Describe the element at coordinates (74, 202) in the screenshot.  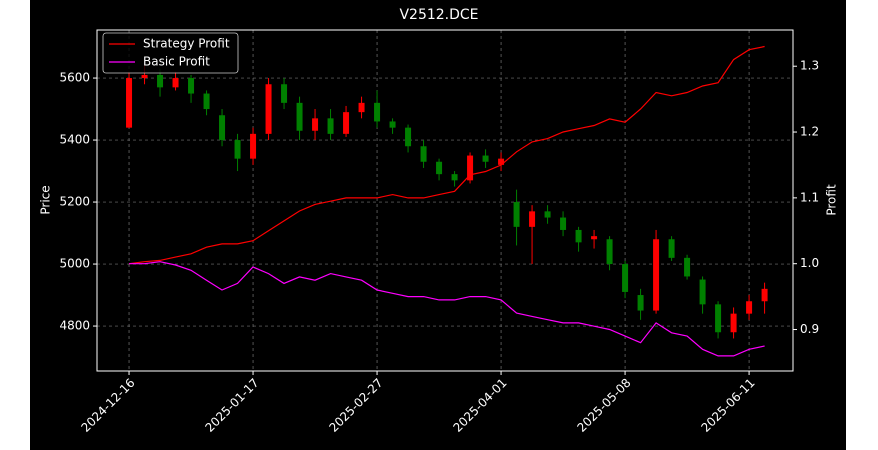
I see `y-tick-label: 5200` at that location.